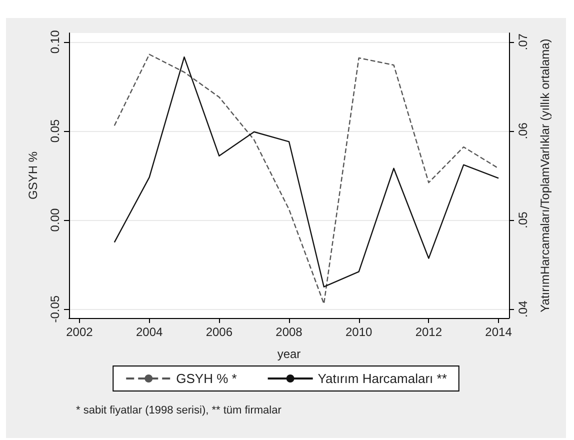  Describe the element at coordinates (206, 378) in the screenshot. I see `legend-label: GSYH % *` at that location.